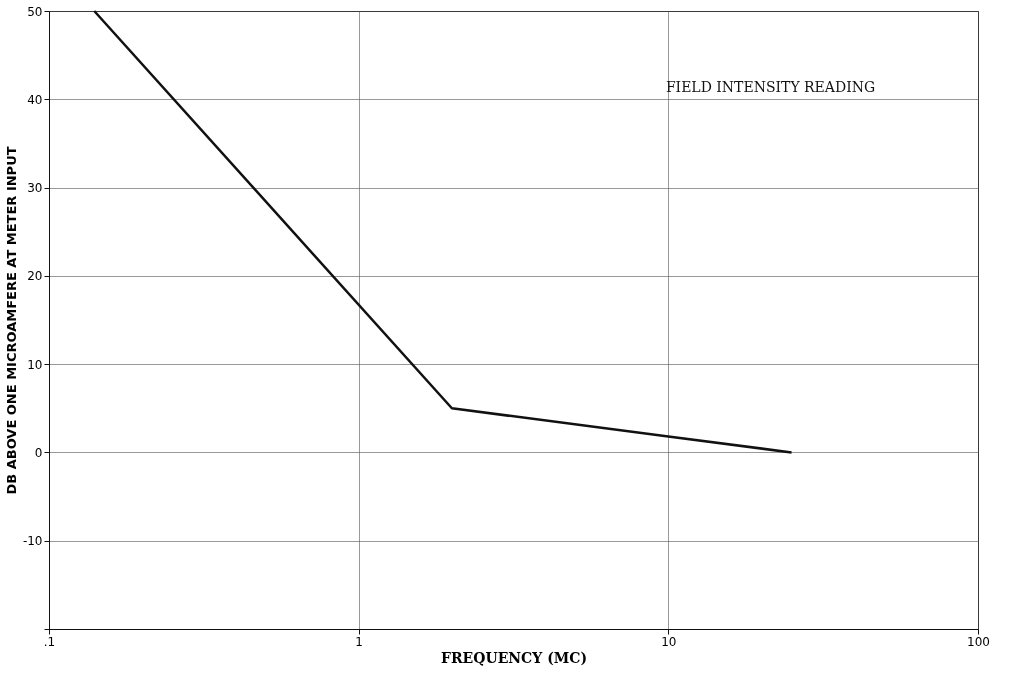 Image resolution: width=1014 pixels, height=682 pixels. What do you see at coordinates (49, 641) in the screenshot?
I see `x-tick-label: .1` at bounding box center [49, 641].